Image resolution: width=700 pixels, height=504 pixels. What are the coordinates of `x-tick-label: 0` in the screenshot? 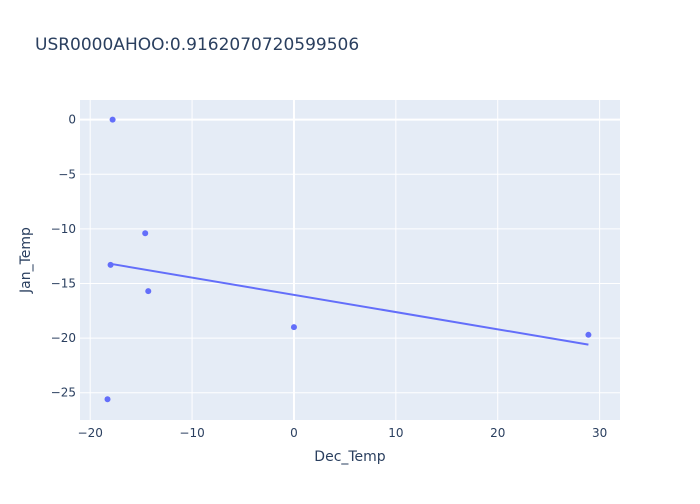 It's located at (294, 433).